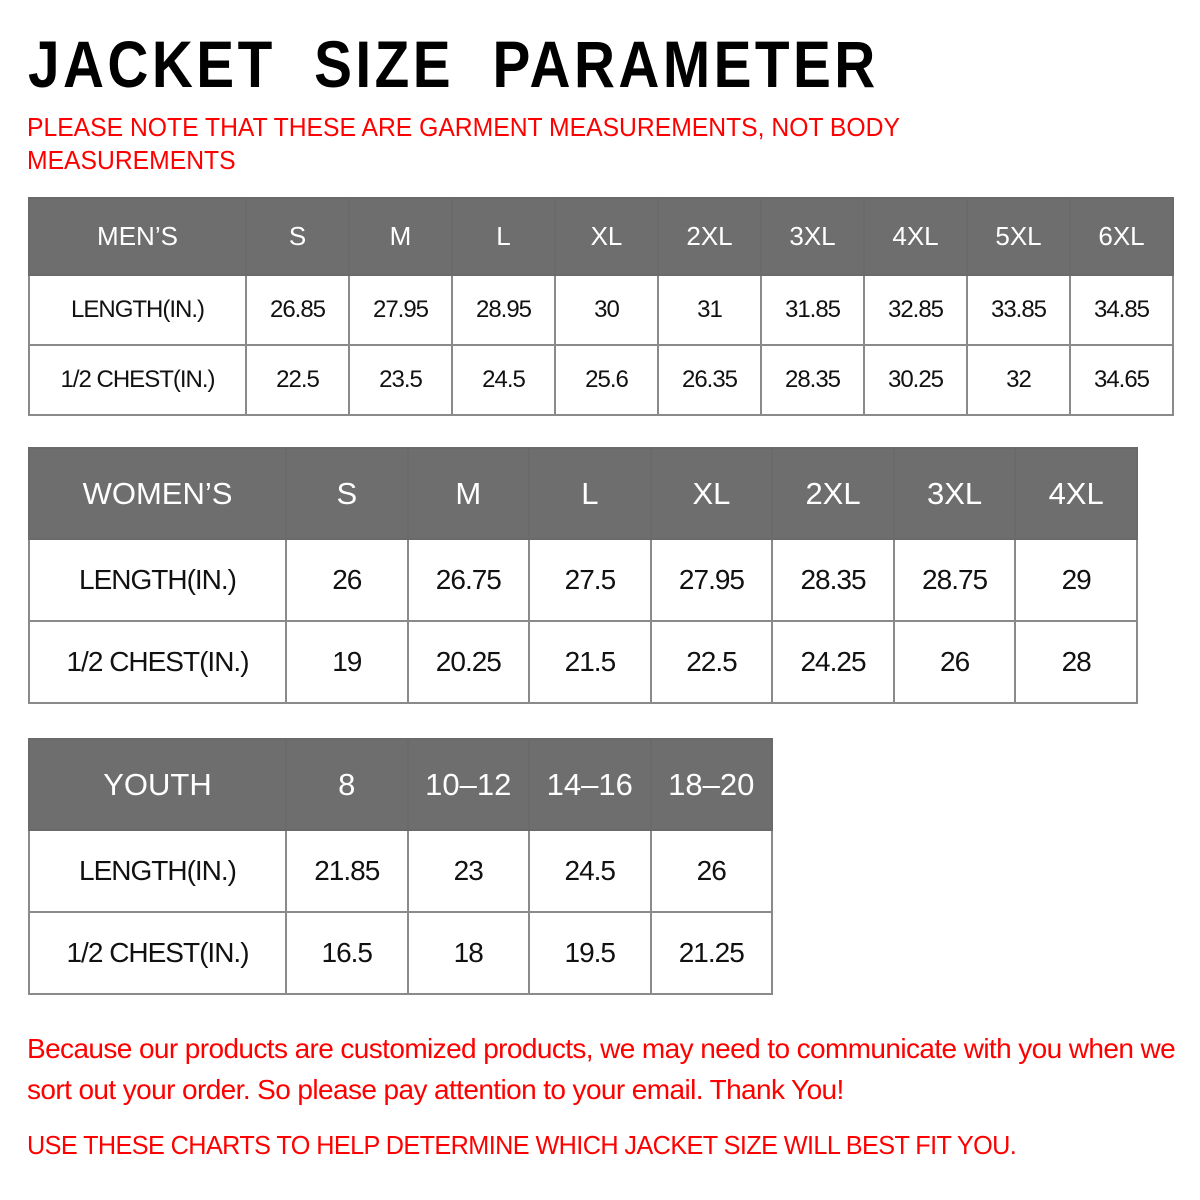 The width and height of the screenshot is (1200, 1200). What do you see at coordinates (915, 310) in the screenshot?
I see `measurement-cell: 32.85` at bounding box center [915, 310].